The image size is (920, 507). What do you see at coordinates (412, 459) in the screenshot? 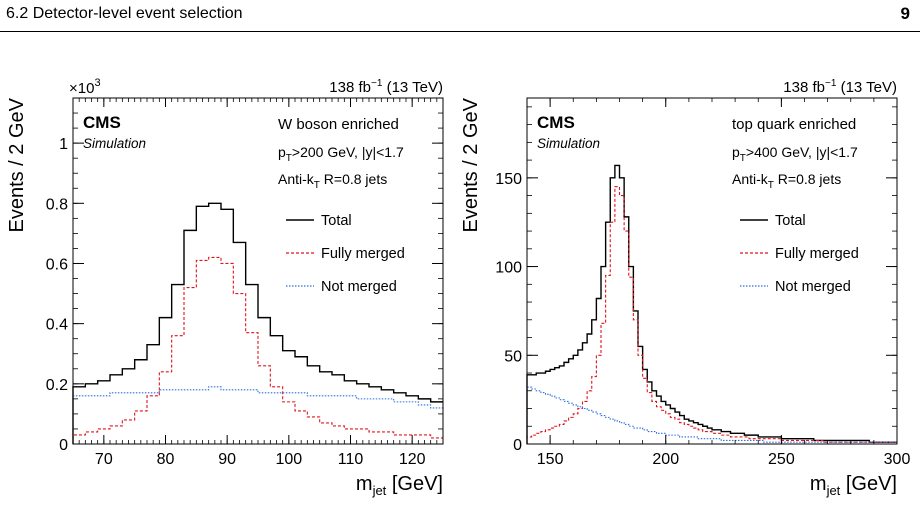
I see `x-tick-label: 120` at bounding box center [412, 459].